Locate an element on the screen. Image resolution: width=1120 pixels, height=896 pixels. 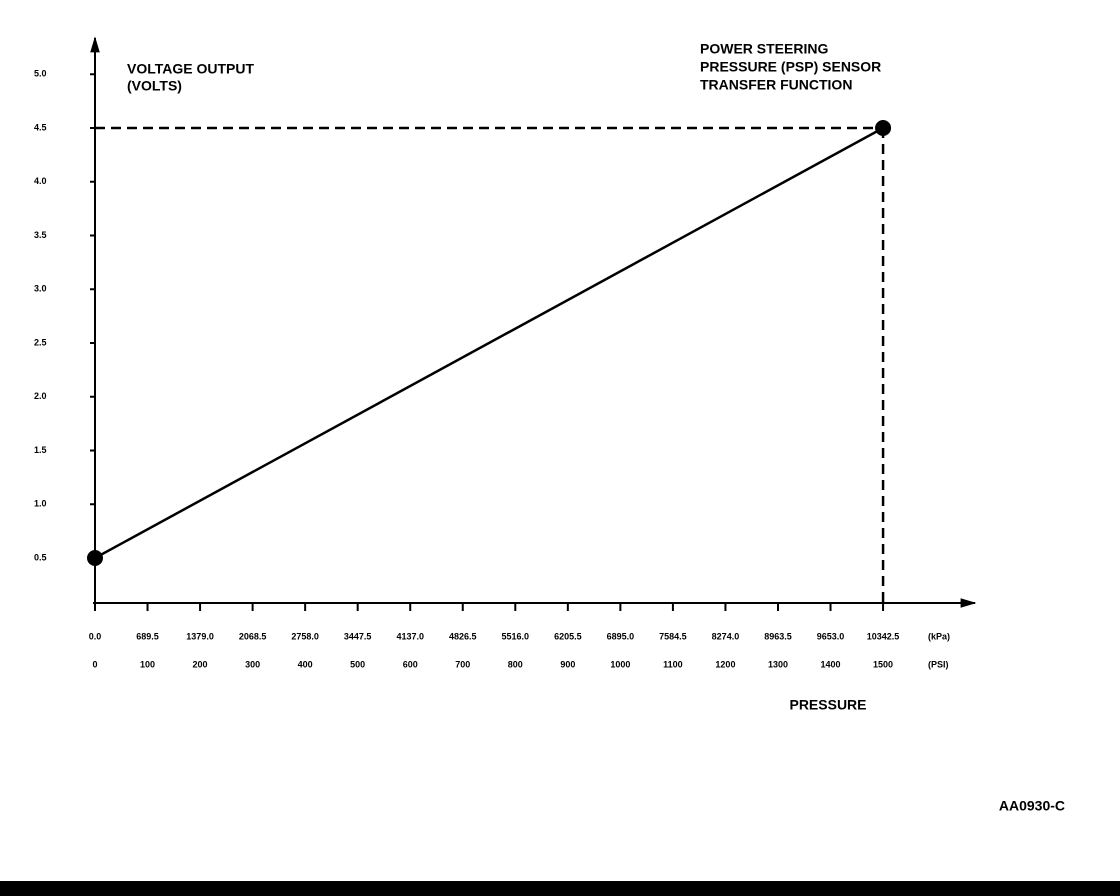
x-tick-label: 1100 is located at coordinates (673, 664).